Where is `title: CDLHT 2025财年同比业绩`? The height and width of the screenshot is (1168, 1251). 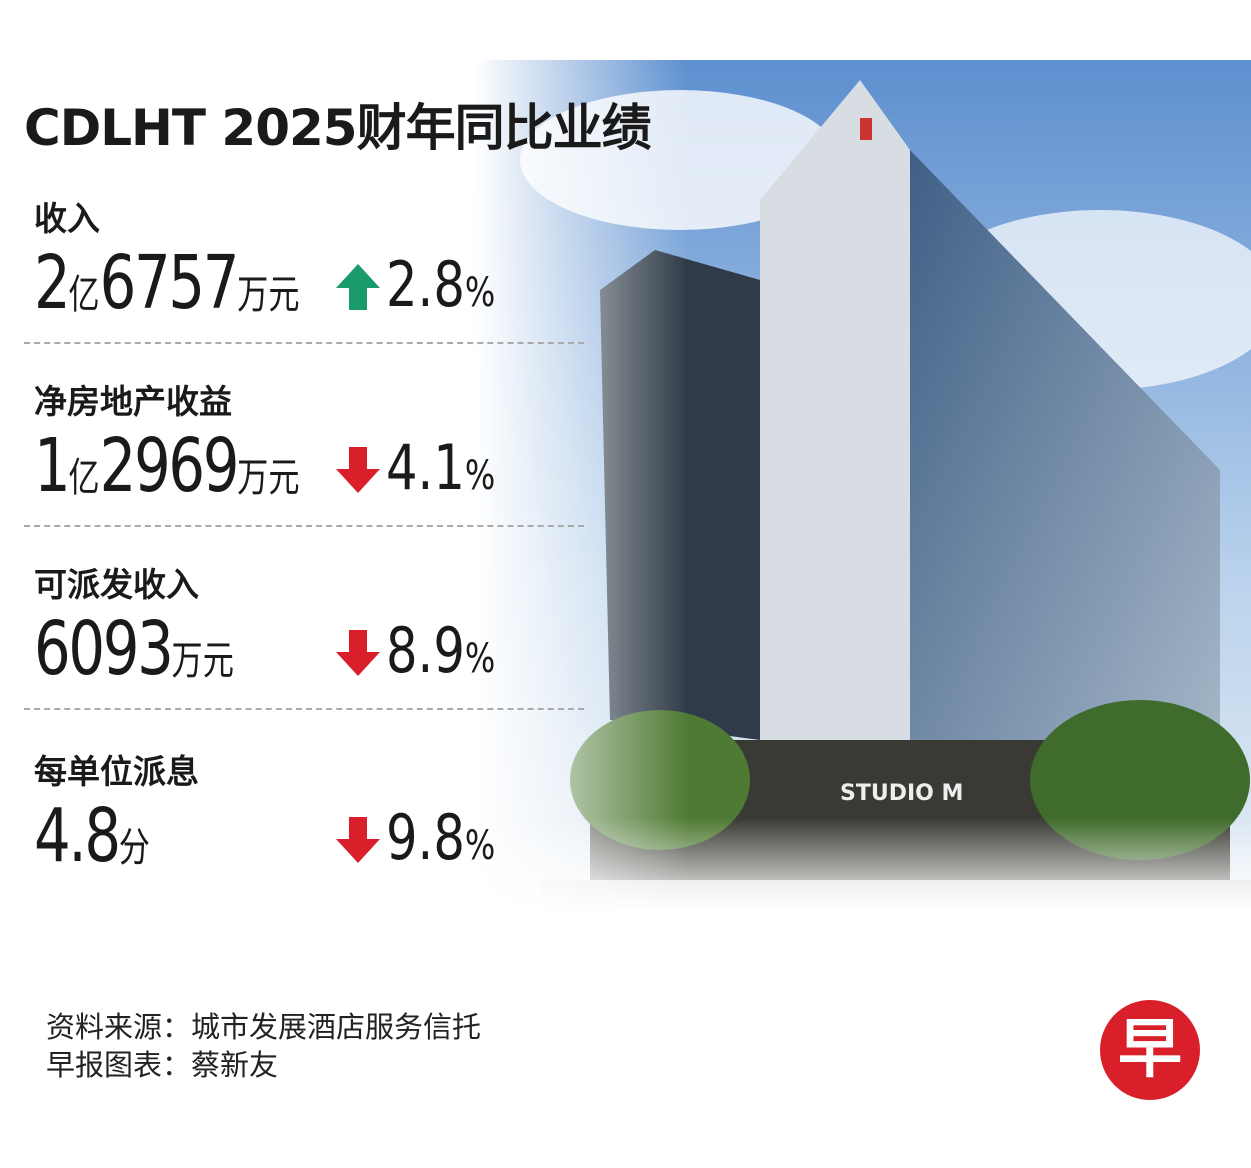
title: CDLHT 2025财年同比业绩 is located at coordinates (338, 128).